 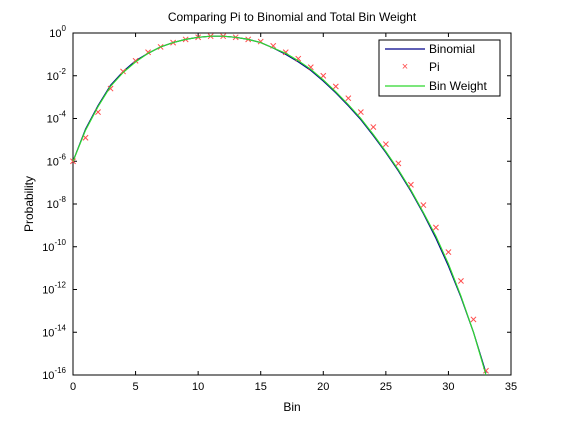 What do you see at coordinates (60, 242) in the screenshot?
I see `y-tick-label-exponent: -10` at bounding box center [60, 242].